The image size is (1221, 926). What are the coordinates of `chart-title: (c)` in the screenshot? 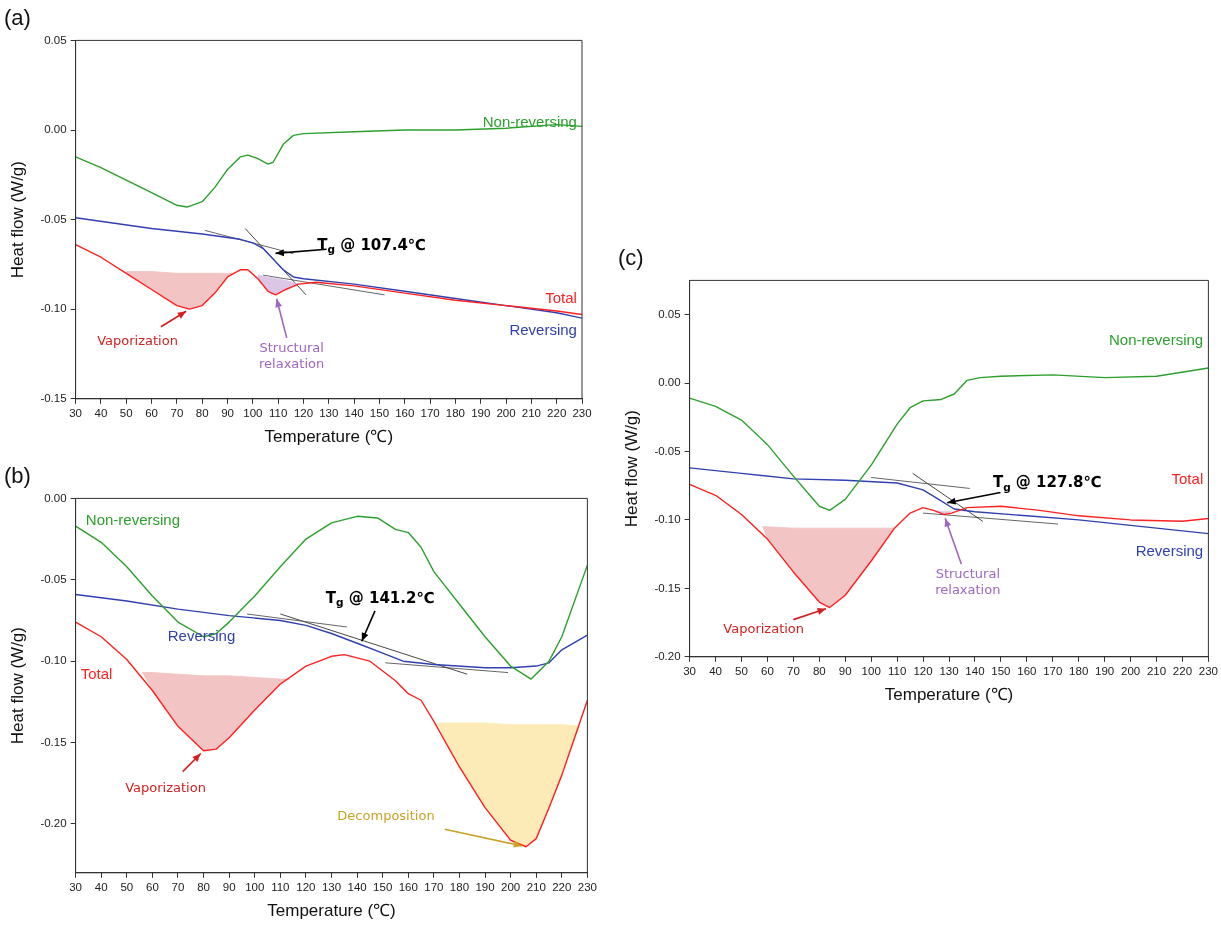 It's located at (631, 258).